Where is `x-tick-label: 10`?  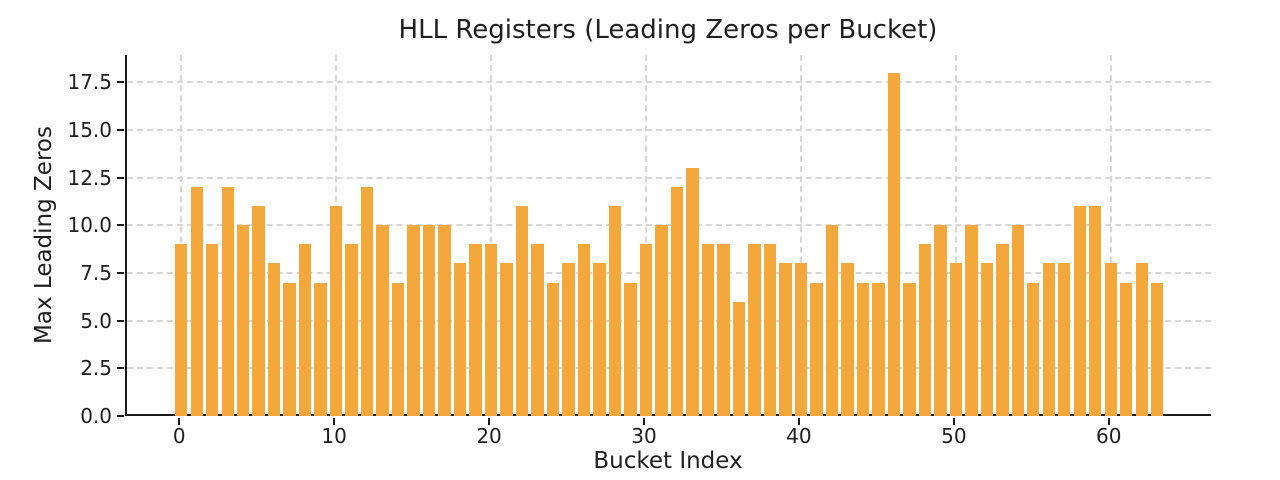 x-tick-label: 10 is located at coordinates (334, 436).